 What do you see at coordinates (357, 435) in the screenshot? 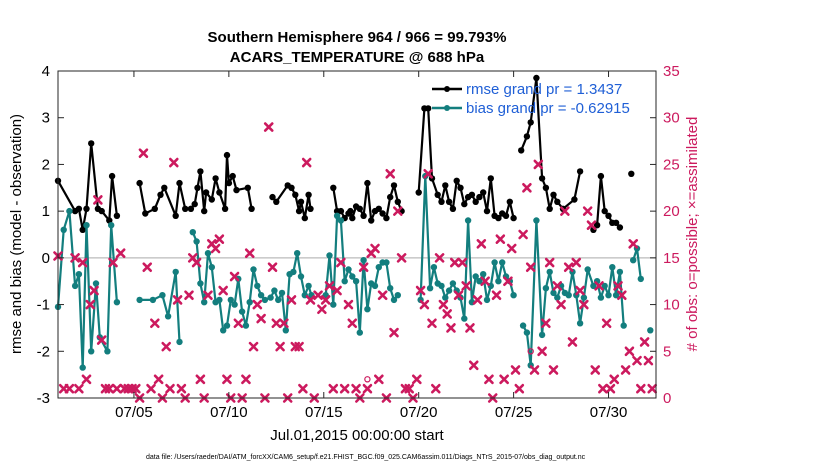
I see `x-axis-label: Jul.01,2015 00:00:00 start` at bounding box center [357, 435].